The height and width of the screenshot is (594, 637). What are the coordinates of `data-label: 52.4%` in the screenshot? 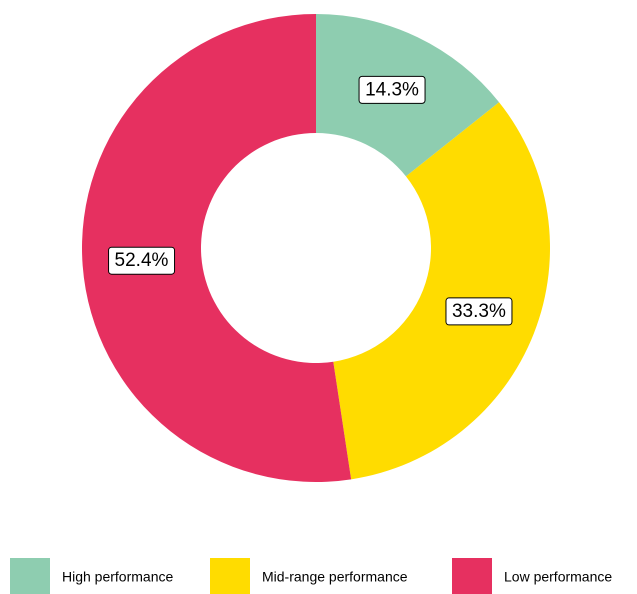 It's located at (142, 260).